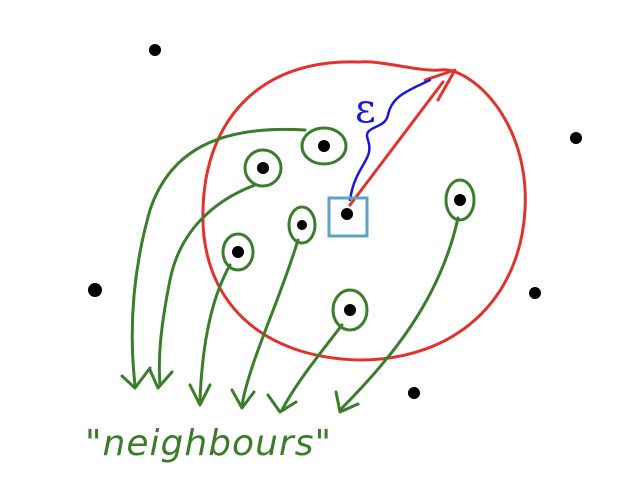 The width and height of the screenshot is (636, 482). I want to click on radius-arrow, so click(396, 143).